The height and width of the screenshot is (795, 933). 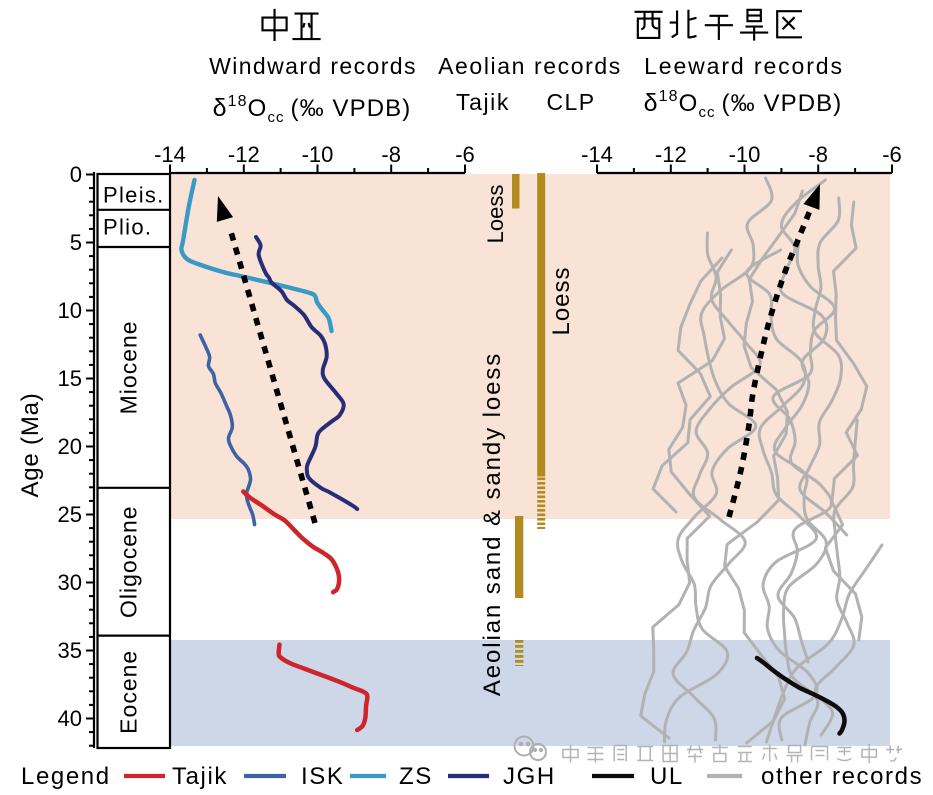 I want to click on svg-text: Oligocene, so click(x=129, y=561).